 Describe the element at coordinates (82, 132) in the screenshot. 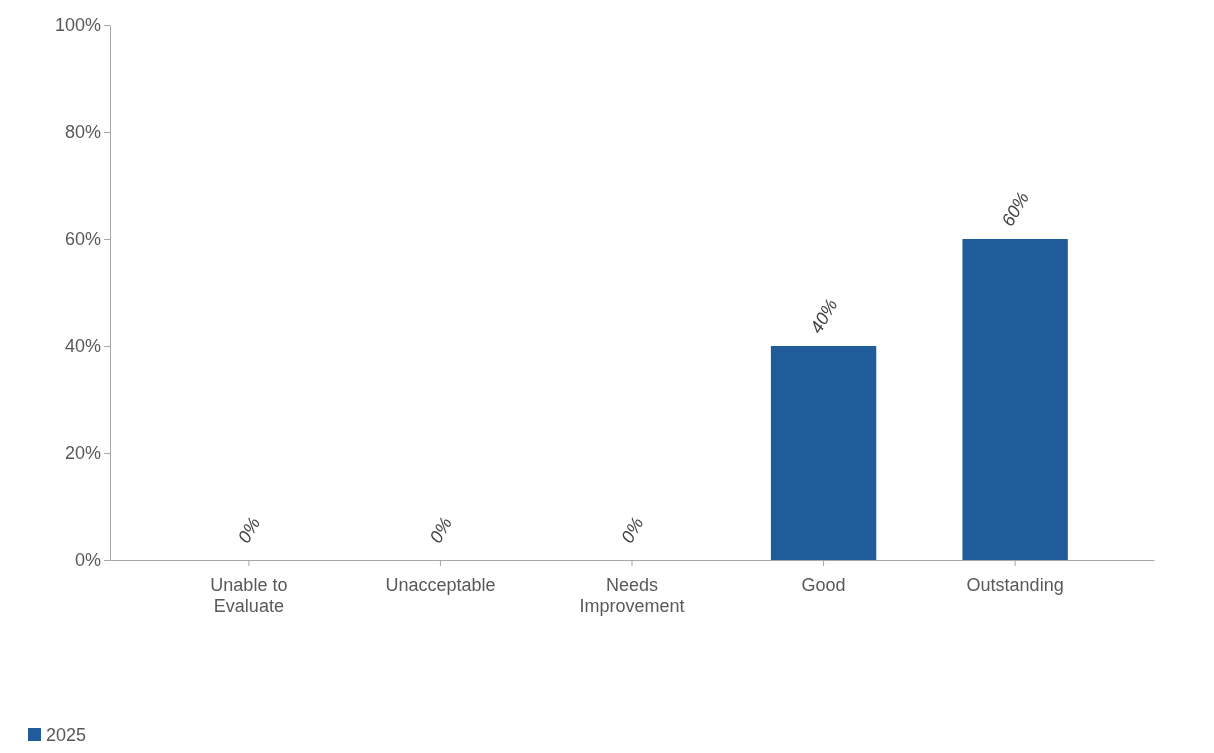

I see `y-tick-label: 80%` at that location.